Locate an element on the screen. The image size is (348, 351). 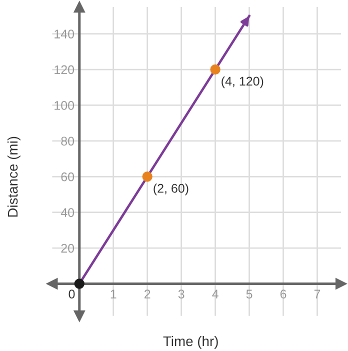
y-tick-label: 40 is located at coordinates (67, 212).